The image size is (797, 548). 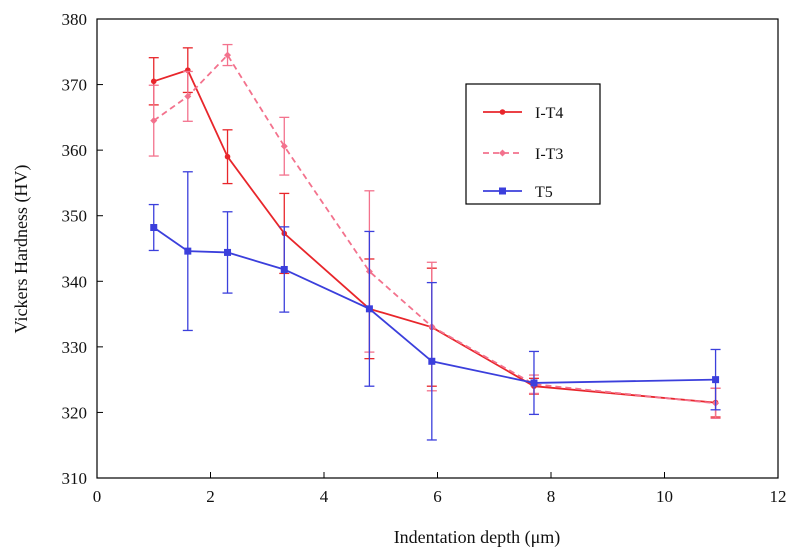 What do you see at coordinates (437, 496) in the screenshot?
I see `x-tick-label: 6` at bounding box center [437, 496].